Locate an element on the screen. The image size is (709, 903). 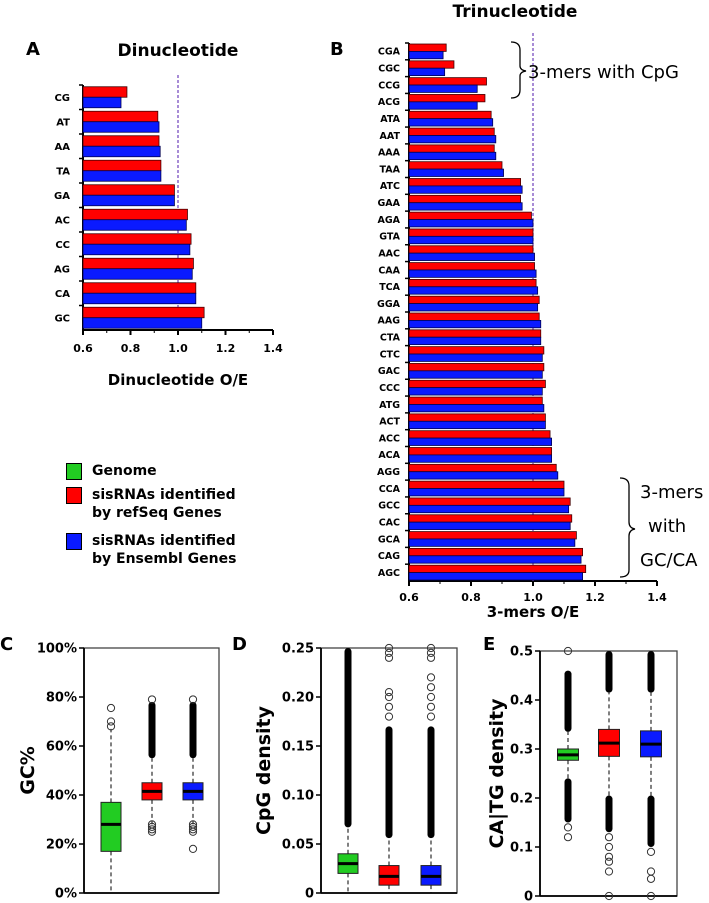
trinucleotide-category-label: GTA is located at coordinates (389, 237).